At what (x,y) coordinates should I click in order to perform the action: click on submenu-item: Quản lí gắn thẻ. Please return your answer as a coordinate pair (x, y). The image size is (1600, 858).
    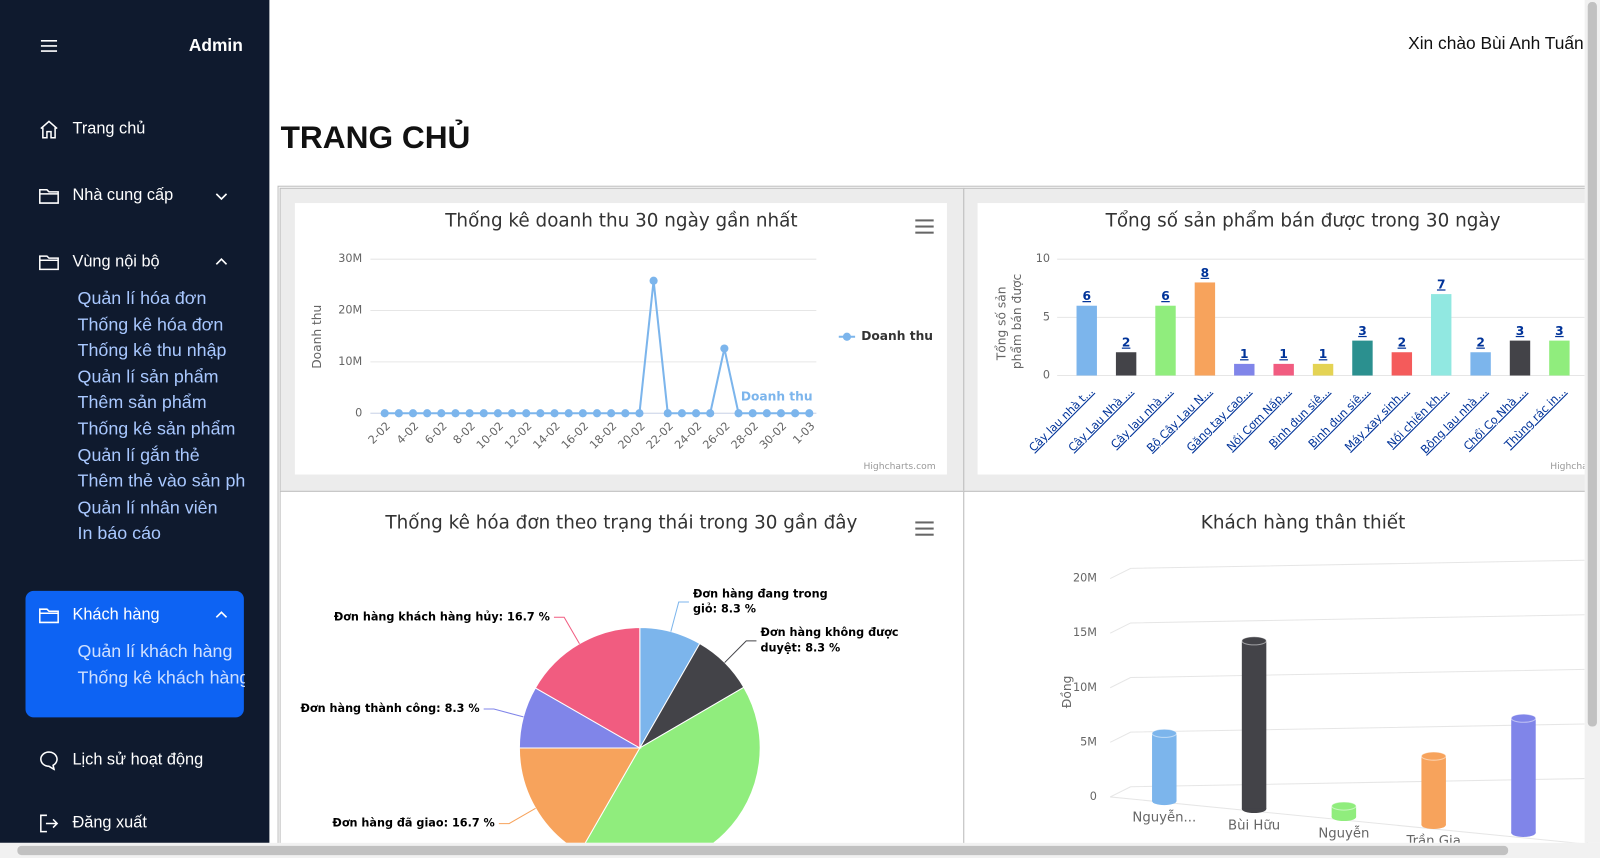
    Looking at the image, I should click on (138, 454).